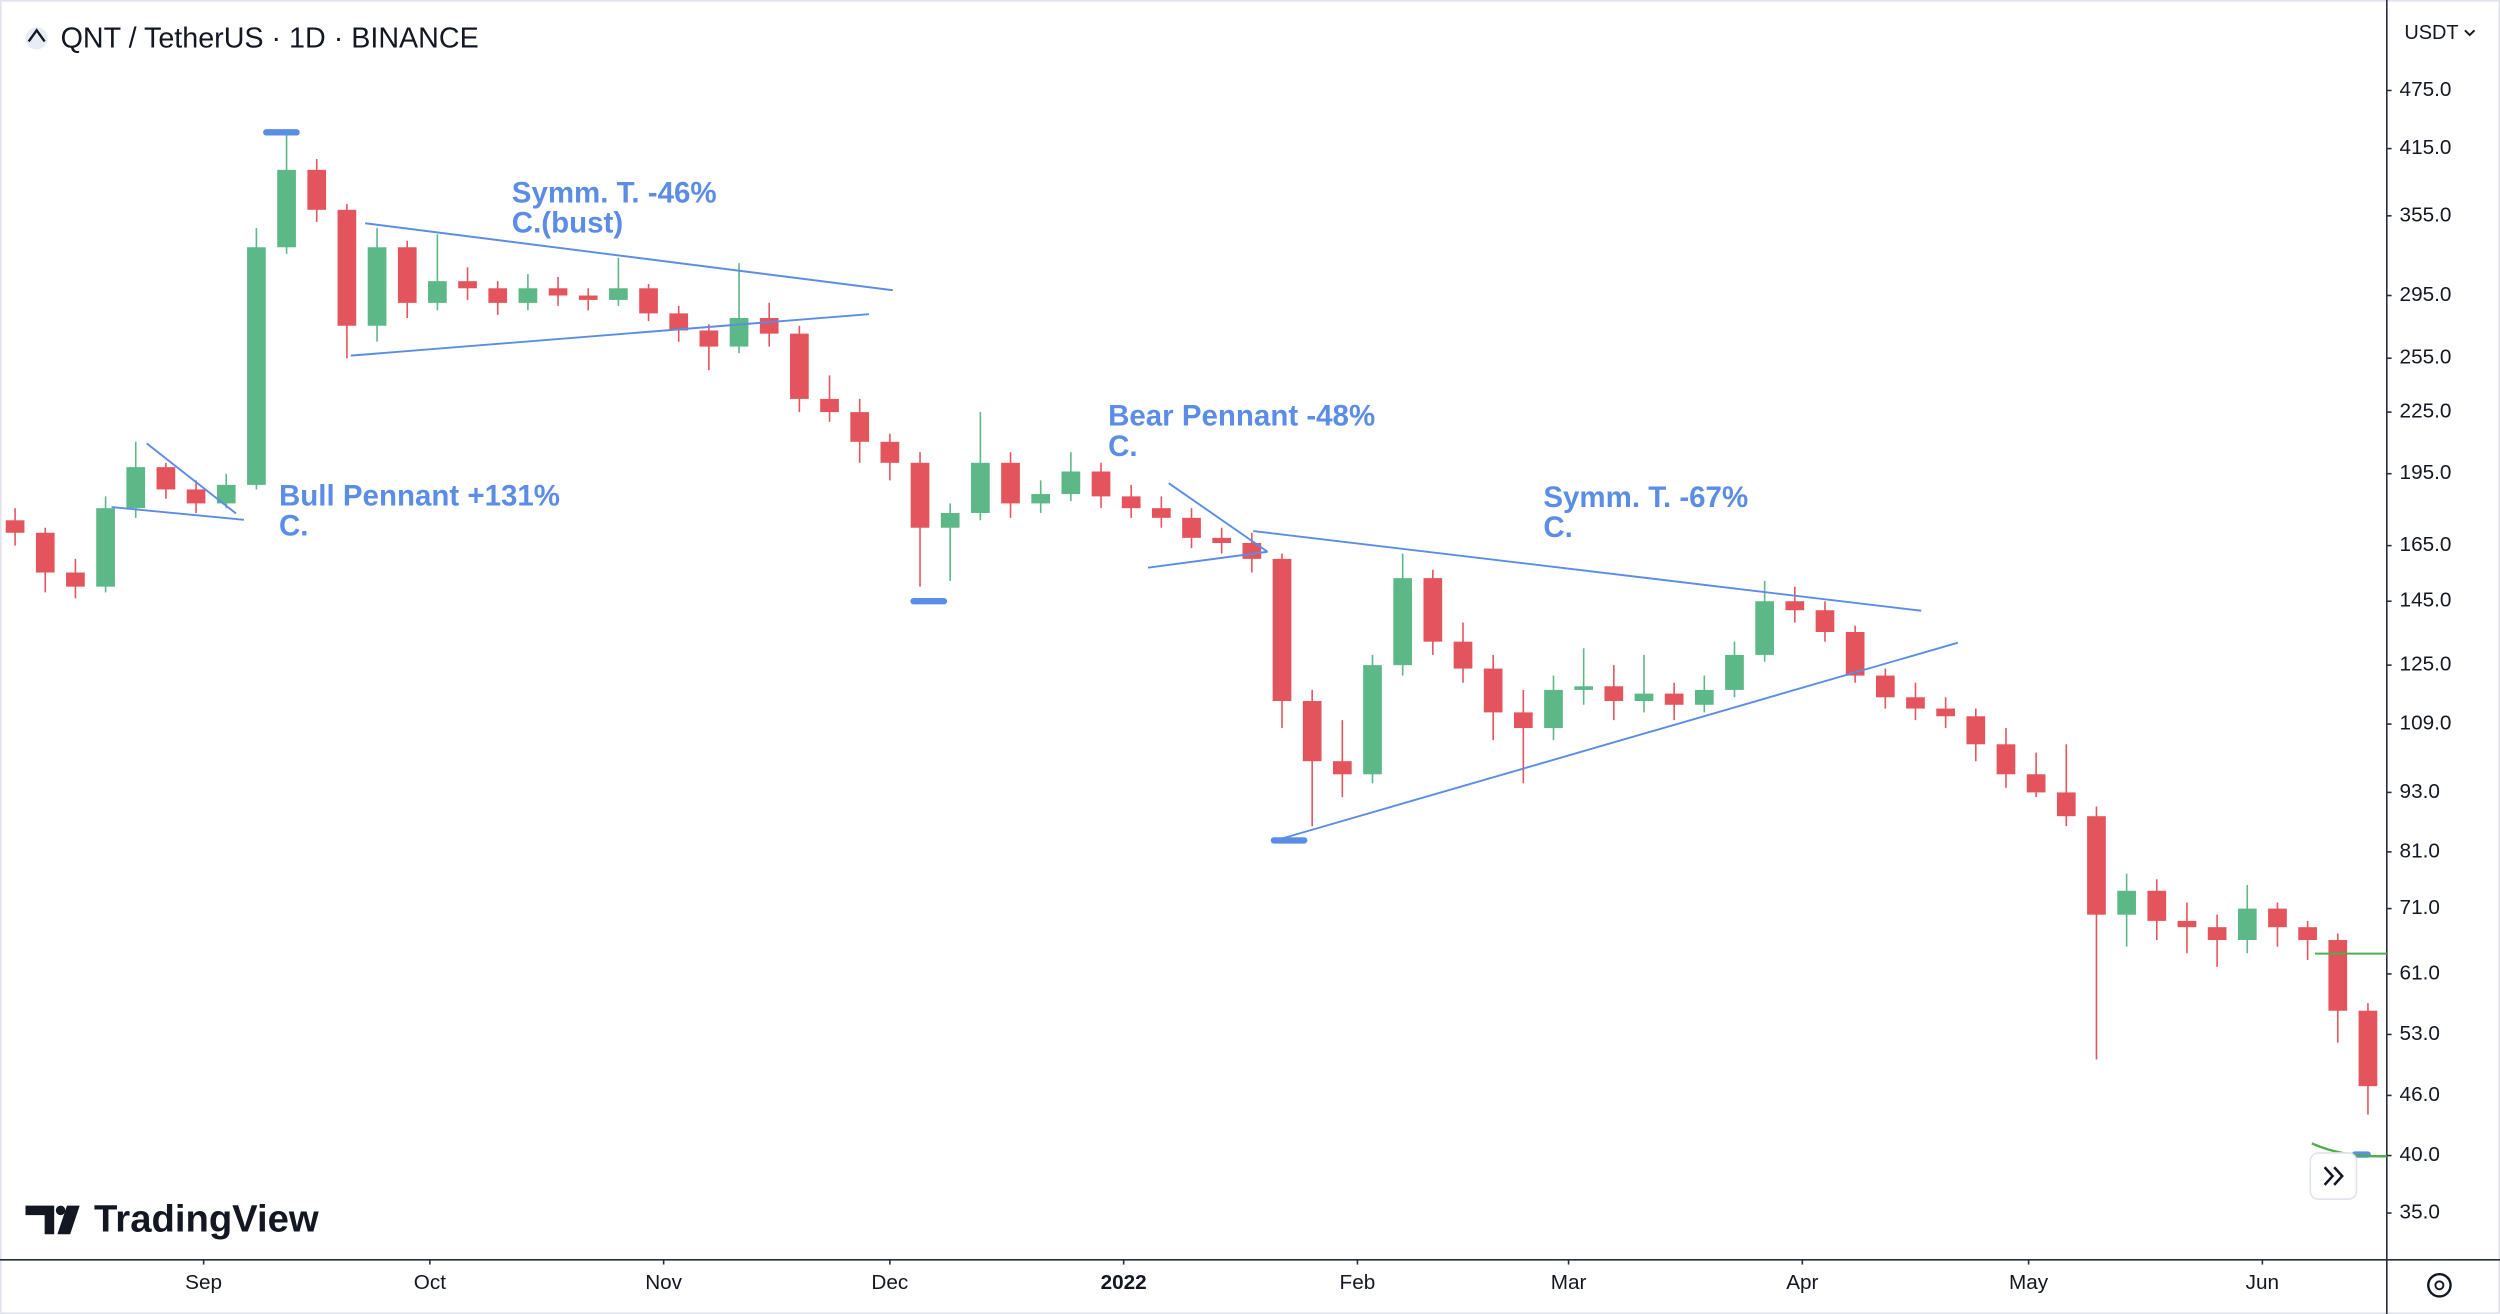 The height and width of the screenshot is (1314, 2500). I want to click on icon, so click(36, 35).